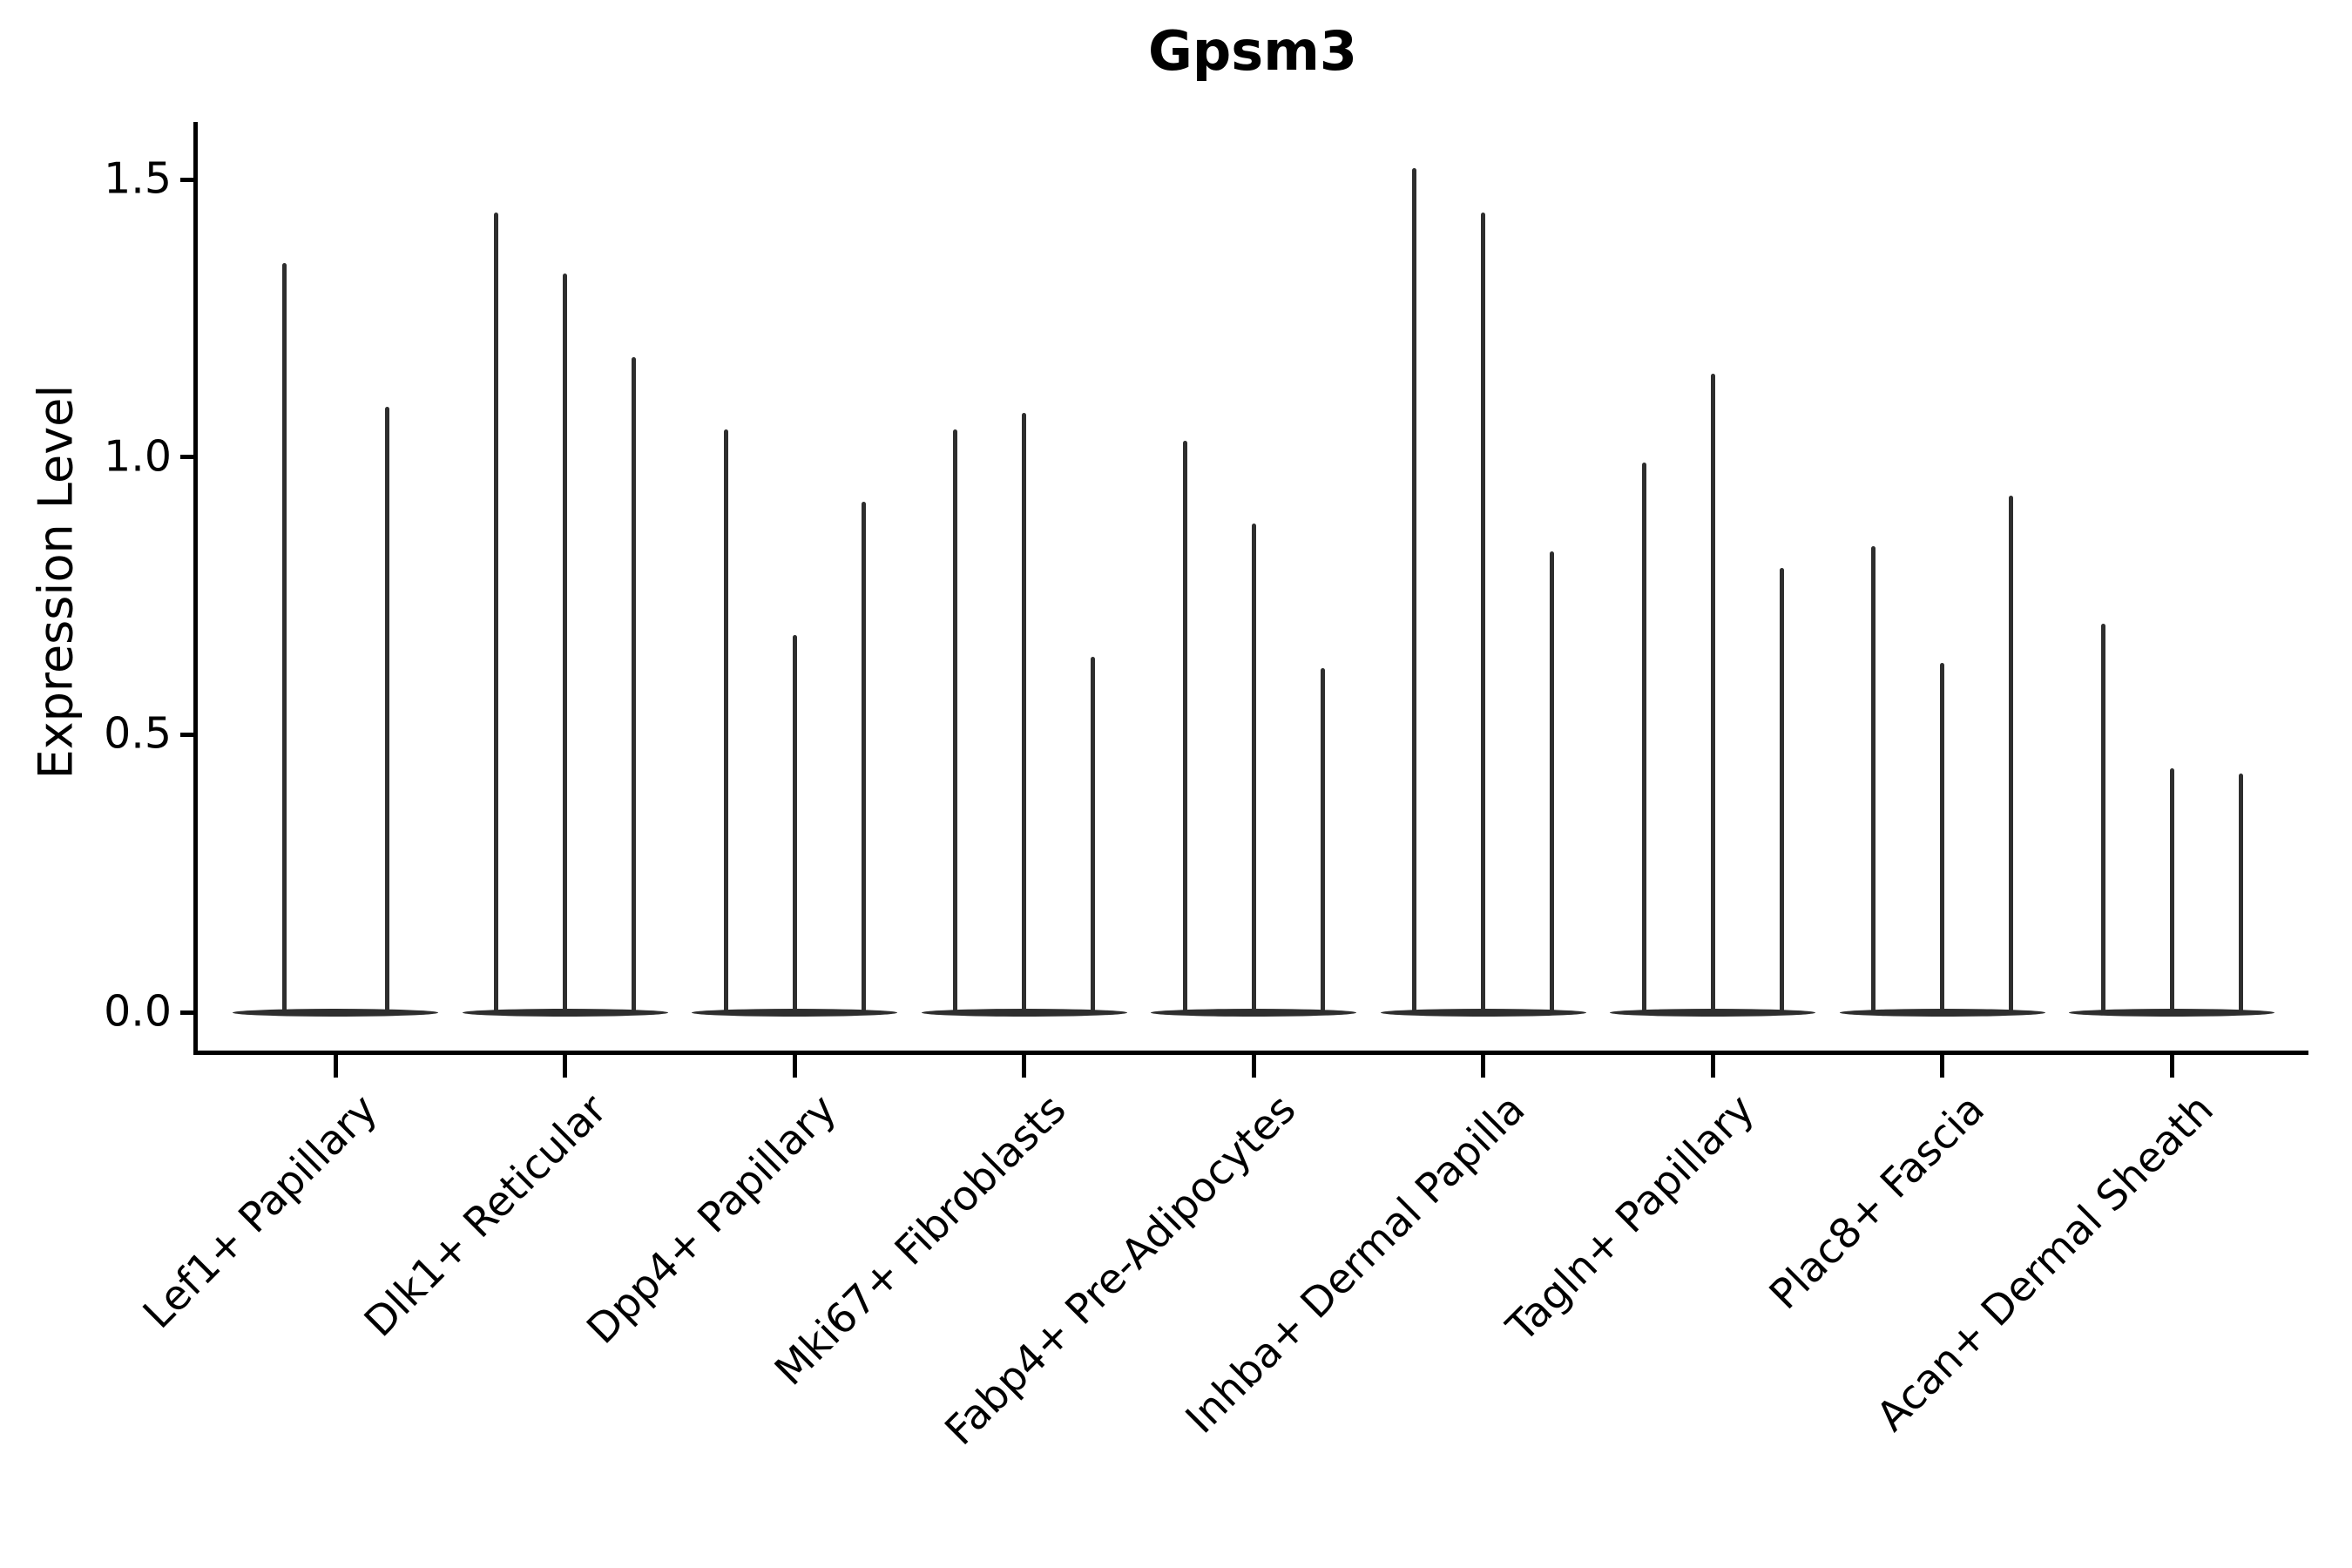 Image resolution: width=2352 pixels, height=1568 pixels. What do you see at coordinates (260, 1211) in the screenshot?
I see `x-tick-label: Lef1+ Papillary` at bounding box center [260, 1211].